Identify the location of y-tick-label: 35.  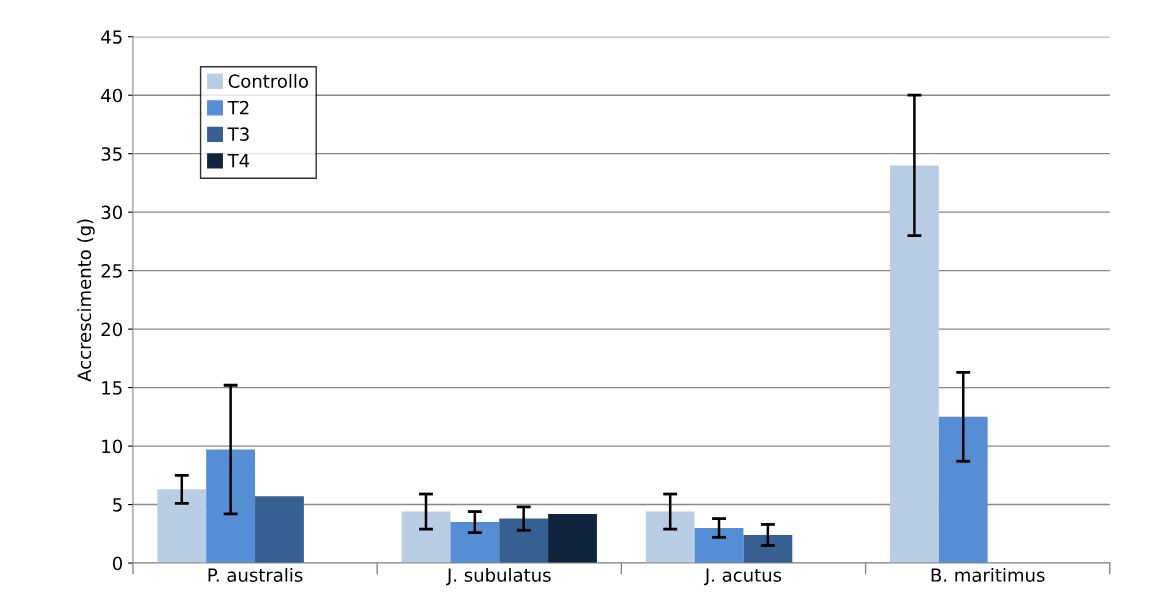
(111, 154).